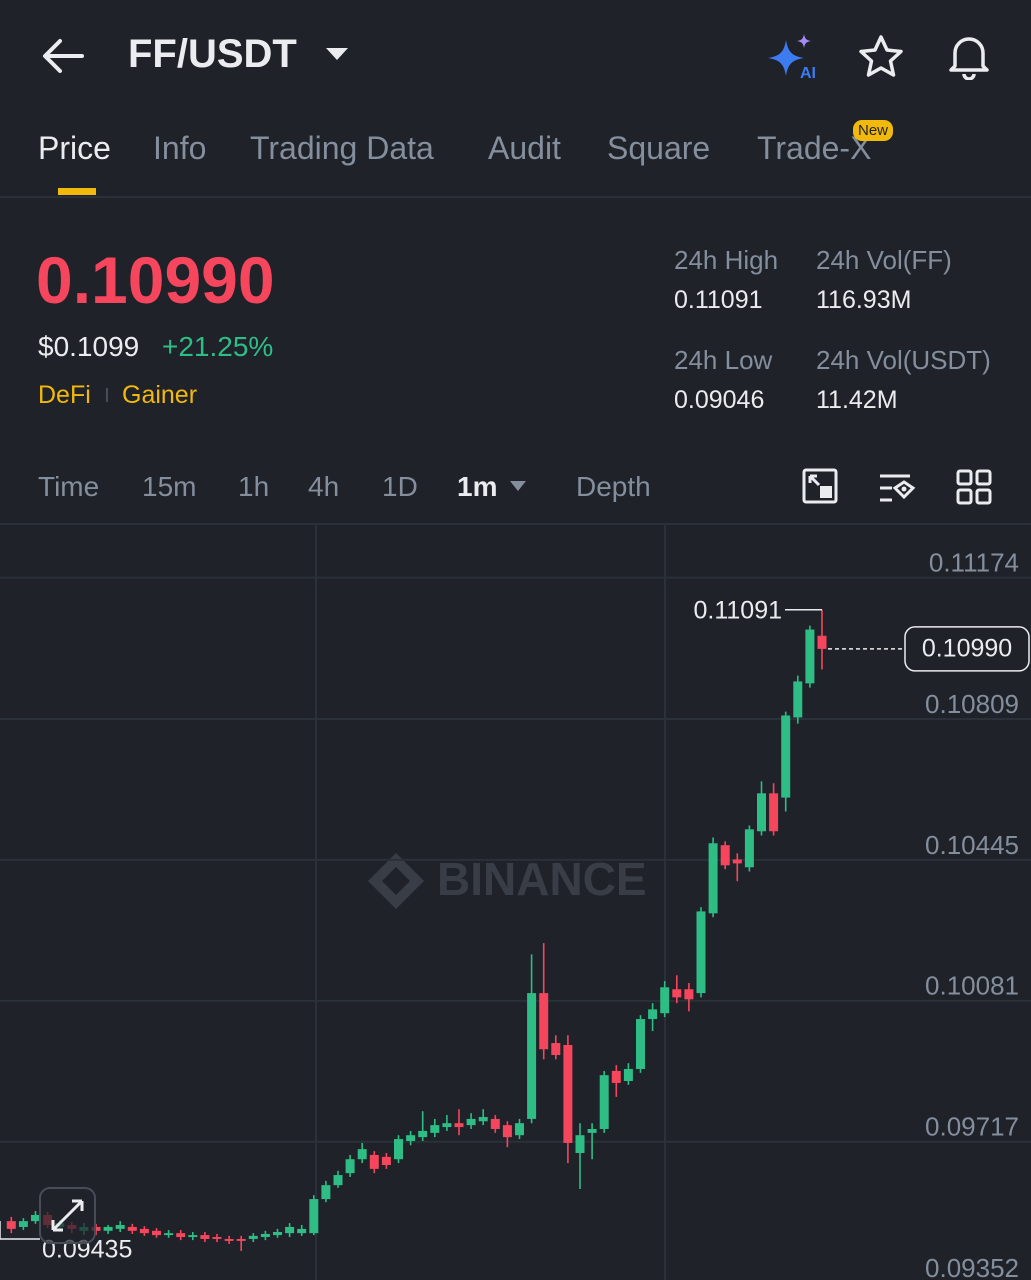 The height and width of the screenshot is (1280, 1031). I want to click on stat-value: 0.11091, so click(718, 300).